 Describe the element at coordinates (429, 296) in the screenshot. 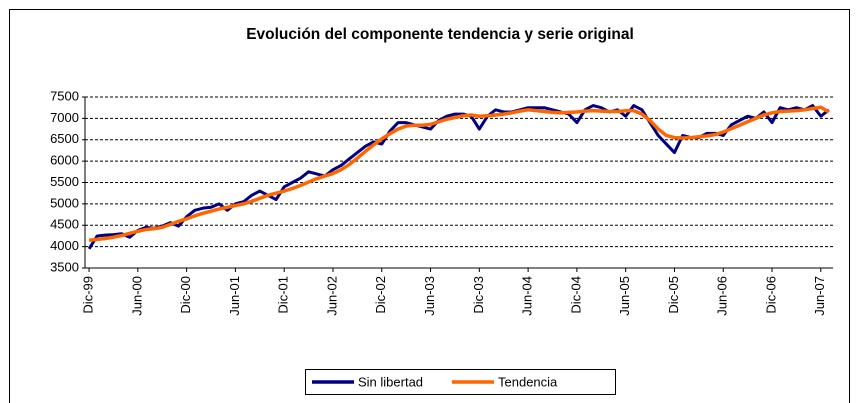

I see `x-tick-label: Jun-03` at that location.